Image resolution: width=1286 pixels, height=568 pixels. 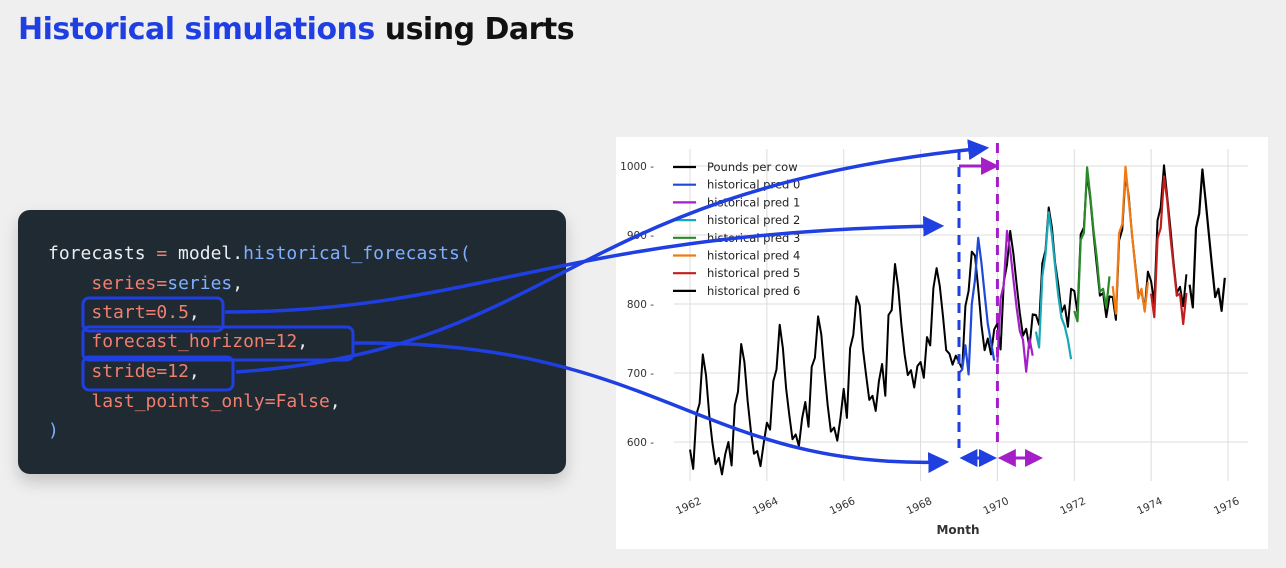 What do you see at coordinates (1072, 506) in the screenshot?
I see `x-tick-label: 1972` at bounding box center [1072, 506].